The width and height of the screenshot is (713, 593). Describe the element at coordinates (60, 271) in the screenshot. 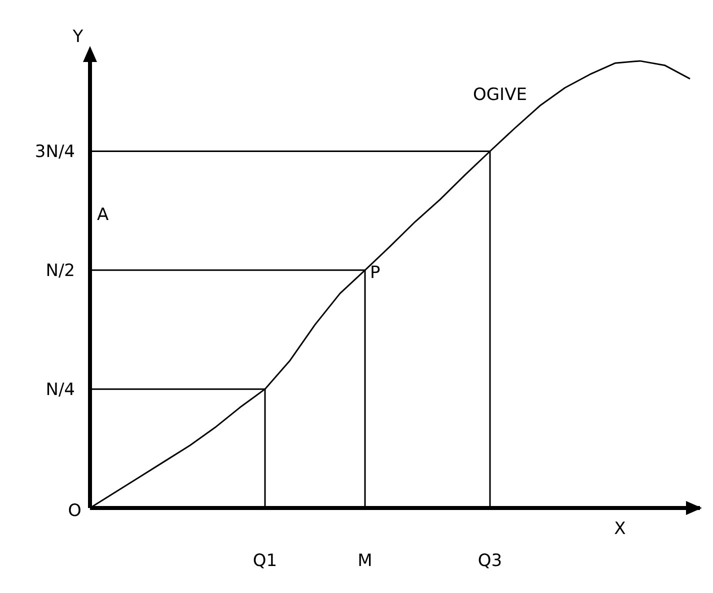

I see `ref-line-label: N/2` at that location.